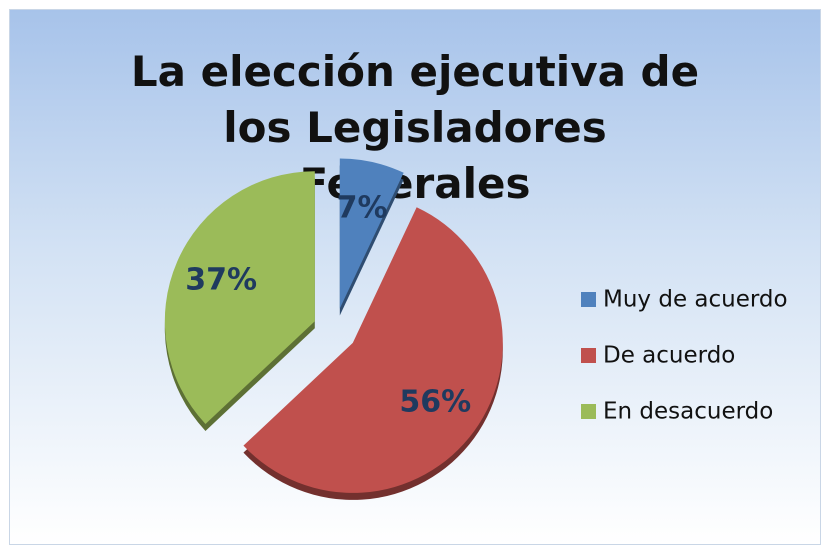 This screenshot has width=826, height=551. Describe the element at coordinates (688, 412) in the screenshot. I see `legend-label: En desacuerdo` at that location.